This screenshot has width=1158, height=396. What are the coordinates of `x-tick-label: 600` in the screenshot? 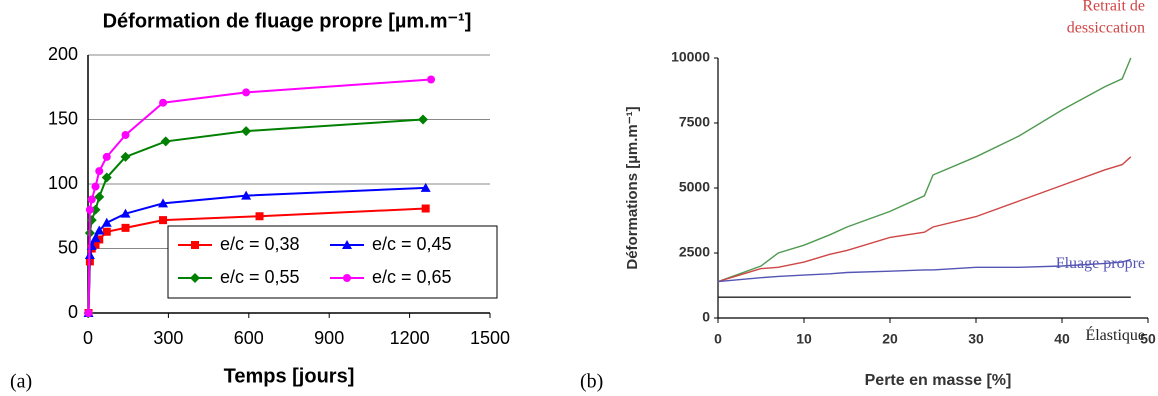 It's located at (249, 338).